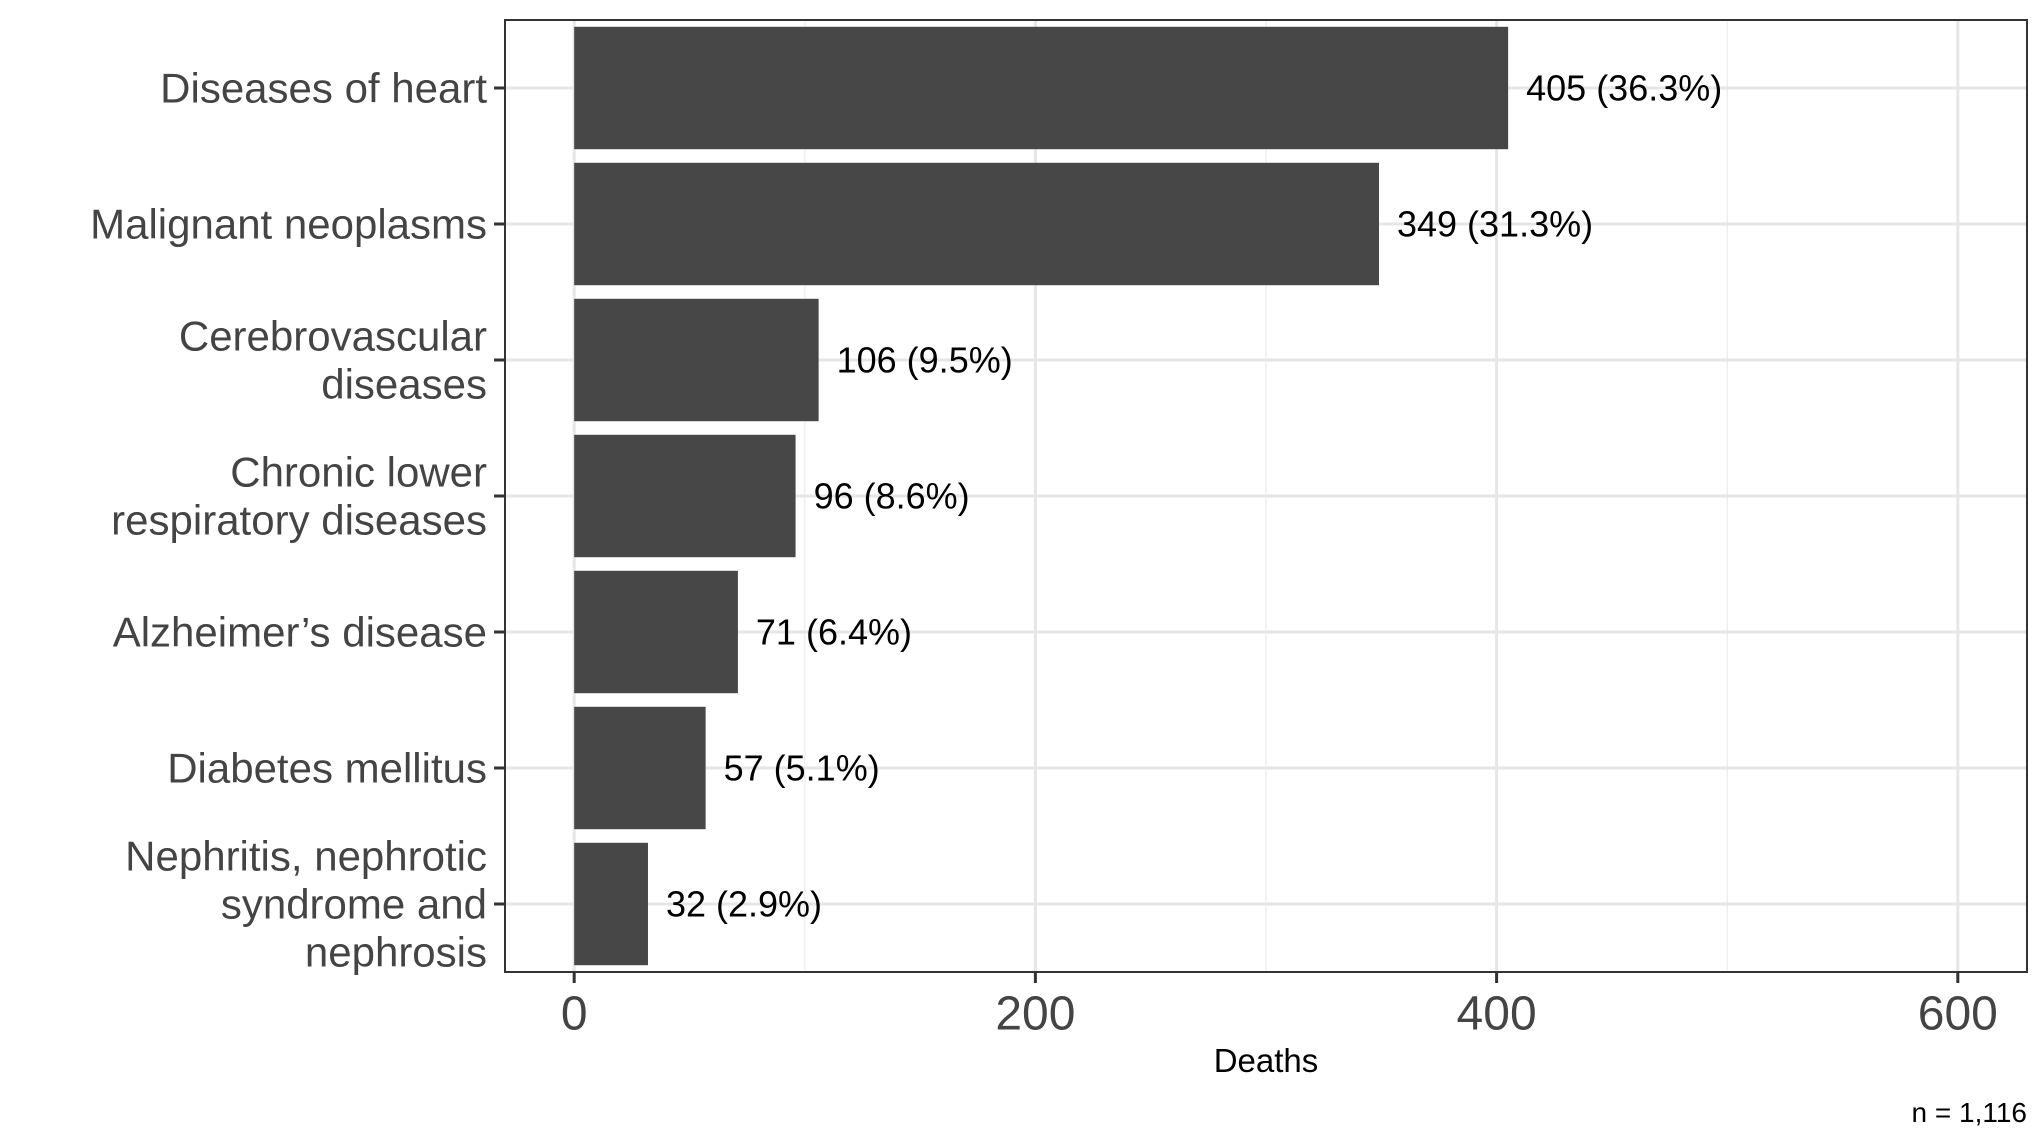 The width and height of the screenshot is (2037, 1140). What do you see at coordinates (802, 768) in the screenshot?
I see `data-label: 57 (5.1%)` at bounding box center [802, 768].